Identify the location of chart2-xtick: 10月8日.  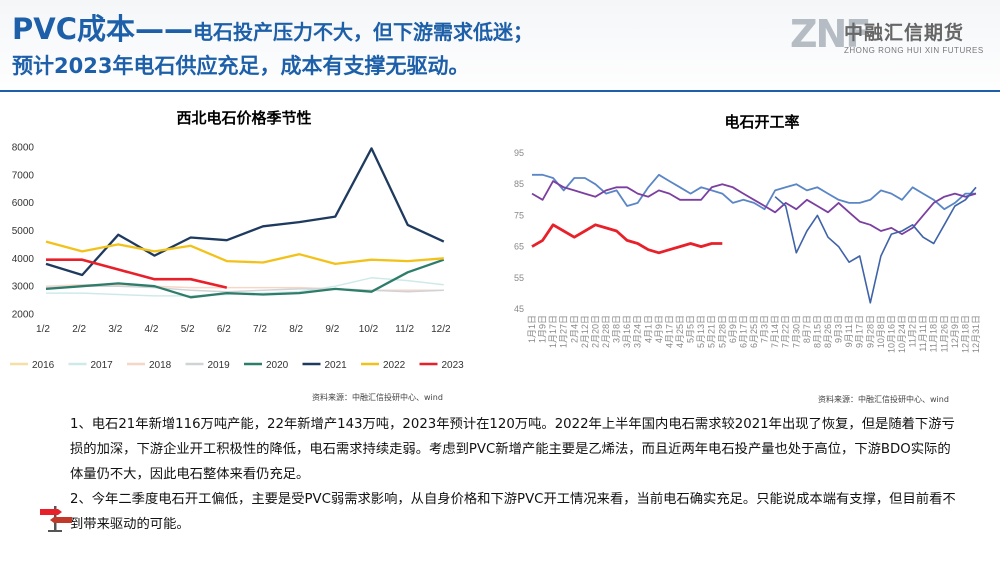
(881, 331).